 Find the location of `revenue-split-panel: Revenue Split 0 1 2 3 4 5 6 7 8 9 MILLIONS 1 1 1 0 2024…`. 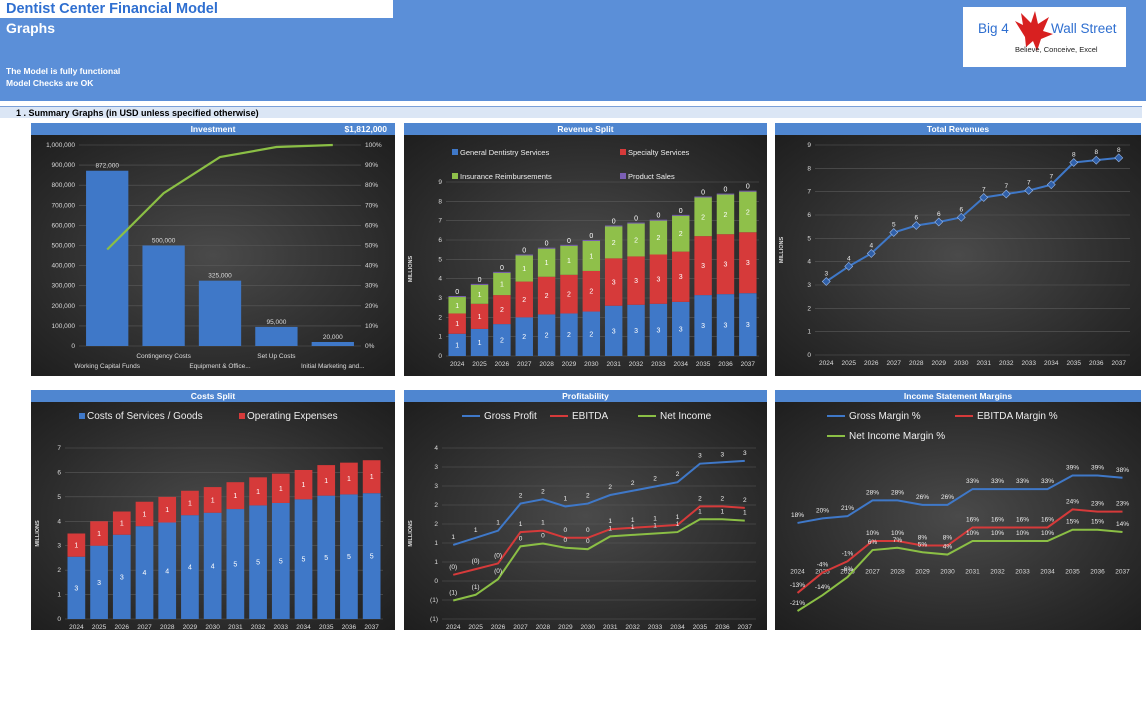

revenue-split-panel: Revenue Split 0 1 2 3 4 5 6 7 8 9 MILLIONS 1 1 1 0 2024… is located at coordinates (585, 249).